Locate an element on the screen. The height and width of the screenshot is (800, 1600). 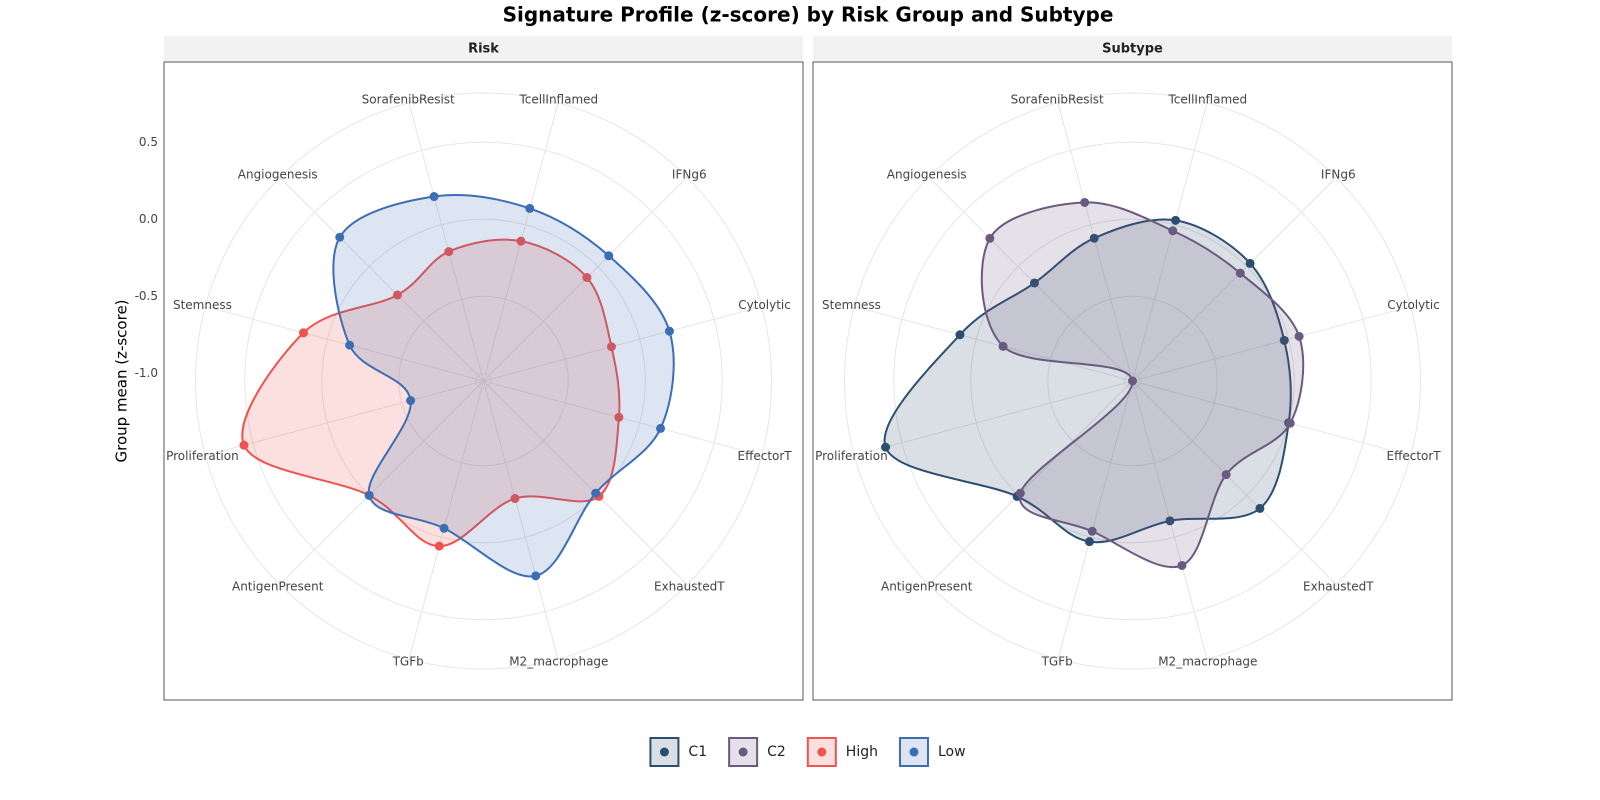
legend-label: C1 is located at coordinates (697, 752).